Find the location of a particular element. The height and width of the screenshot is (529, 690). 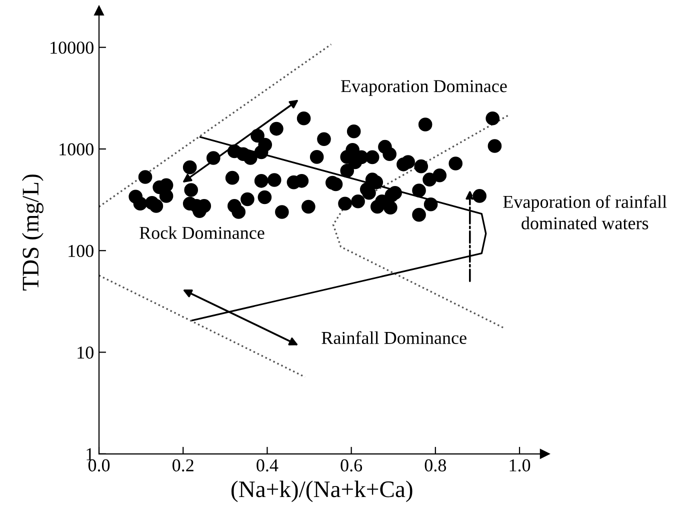

annotation: Evaporation of rainfall dominated waters is located at coordinates (585, 212).